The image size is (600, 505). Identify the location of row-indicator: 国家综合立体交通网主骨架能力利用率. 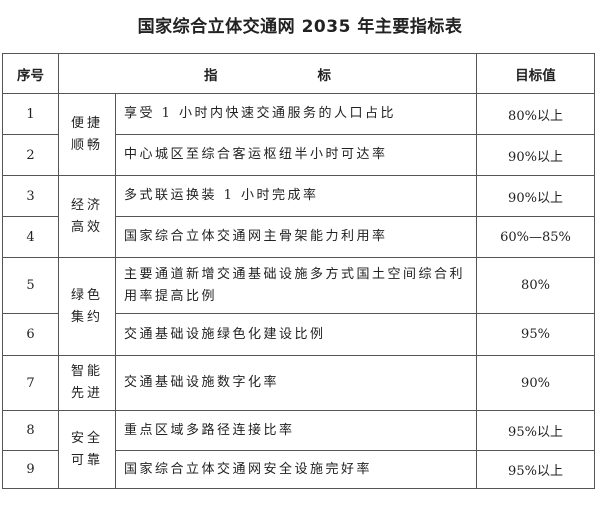
(296, 237).